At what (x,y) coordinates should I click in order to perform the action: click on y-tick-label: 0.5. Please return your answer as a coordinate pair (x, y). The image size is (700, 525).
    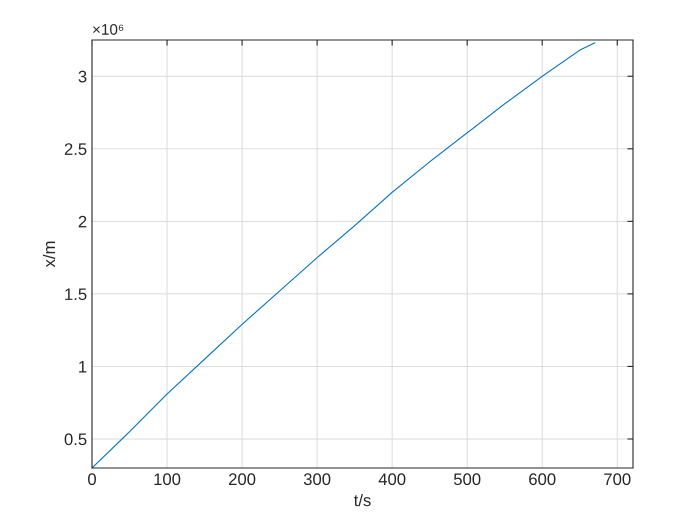
    Looking at the image, I should click on (75, 439).